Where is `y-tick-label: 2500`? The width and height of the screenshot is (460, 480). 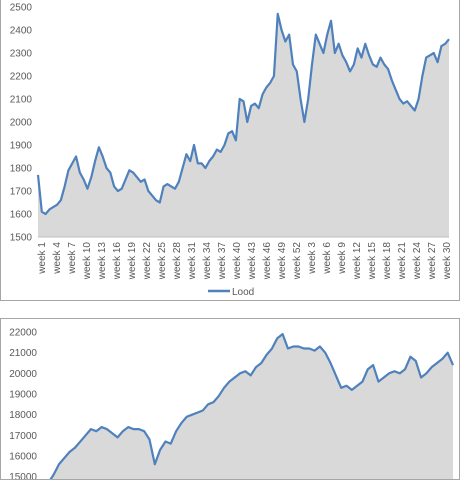
y-tick-label: 2500 is located at coordinates (21, 8).